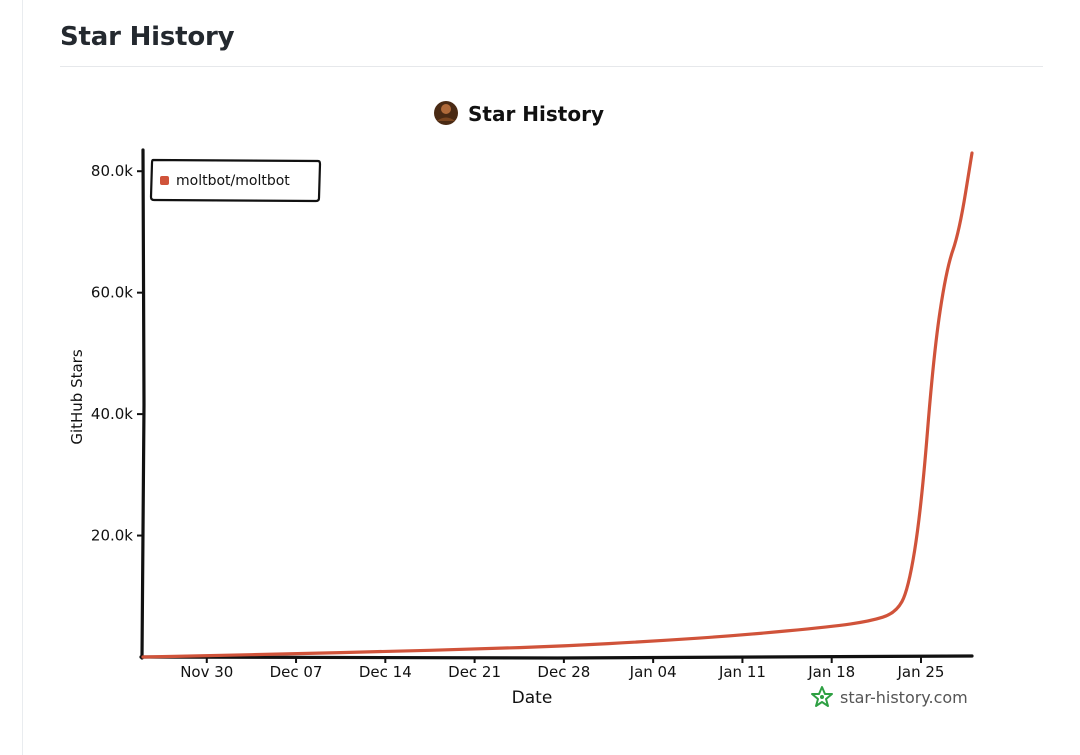 This screenshot has width=1080, height=755. I want to click on star-history-logo-icon, so click(822, 696).